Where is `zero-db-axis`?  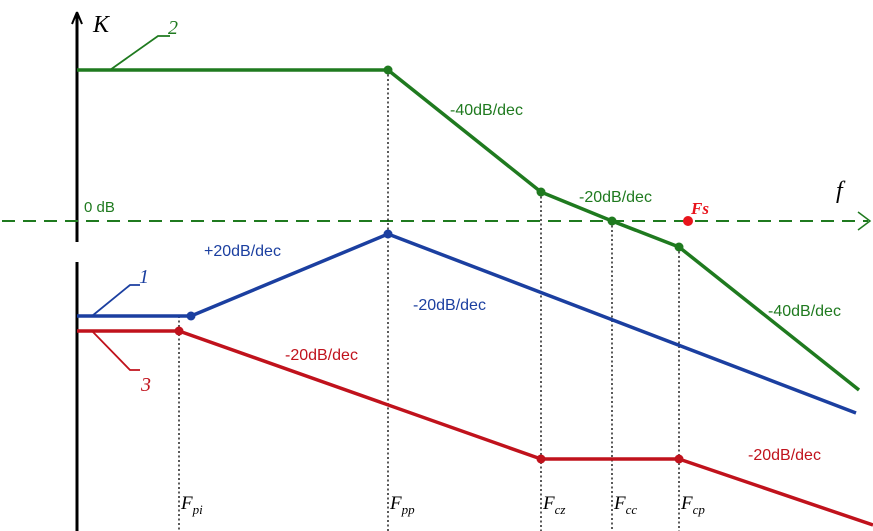 zero-db-axis is located at coordinates (437, 221).